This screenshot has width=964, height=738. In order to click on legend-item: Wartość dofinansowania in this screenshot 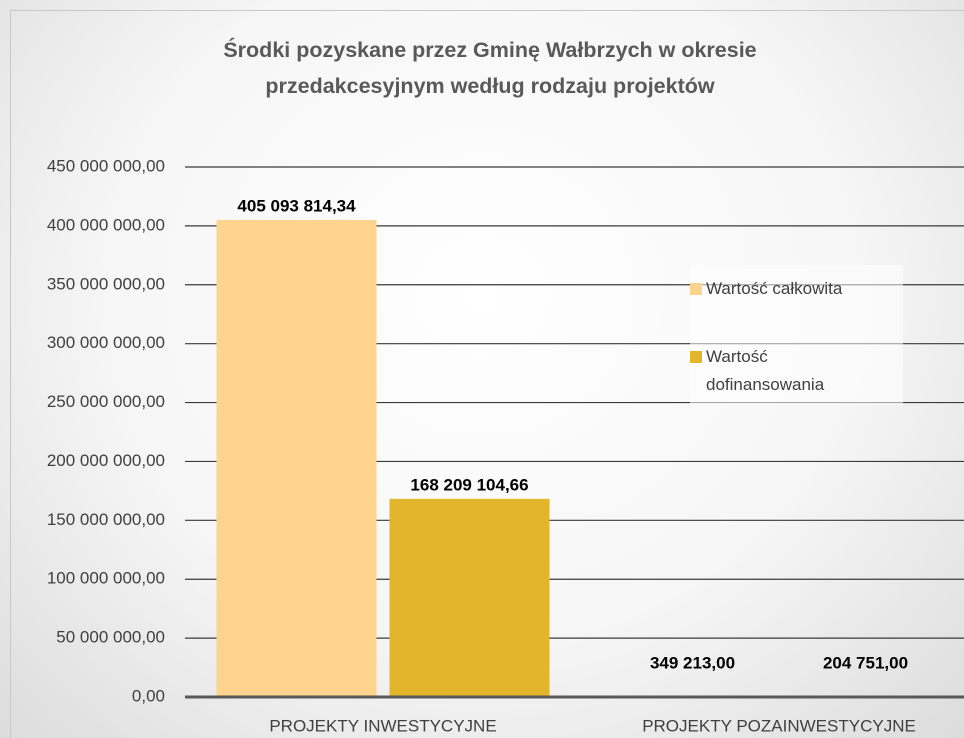, I will do `click(790, 371)`.